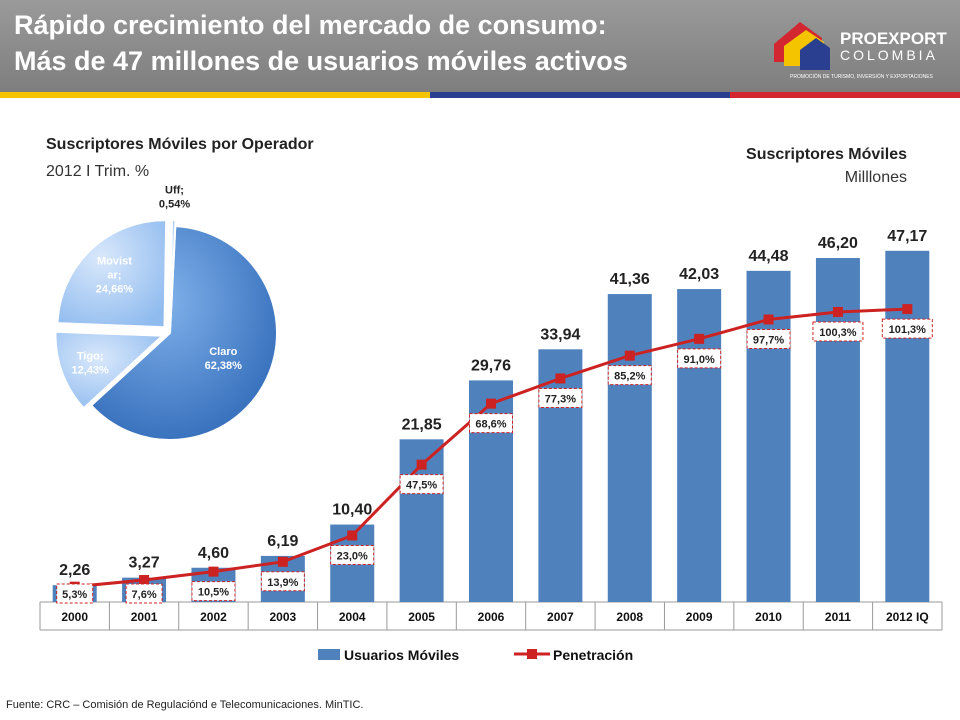 This screenshot has width=960, height=720. I want to click on bar-value-label: 44,48, so click(769, 256).